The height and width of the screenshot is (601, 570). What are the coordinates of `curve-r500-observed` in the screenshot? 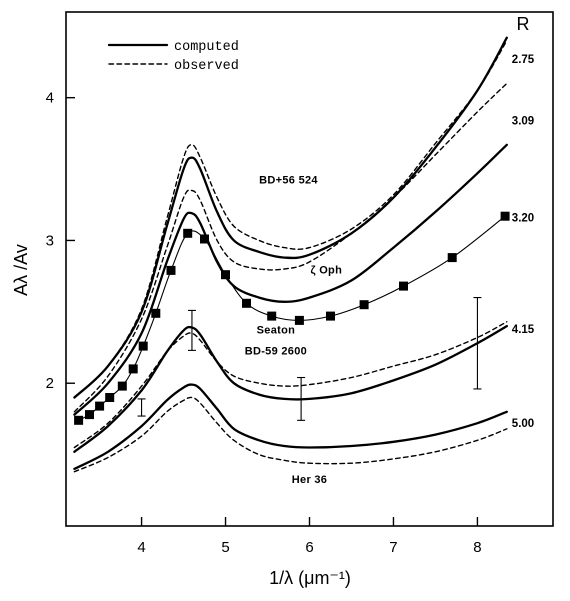 It's located at (290, 434).